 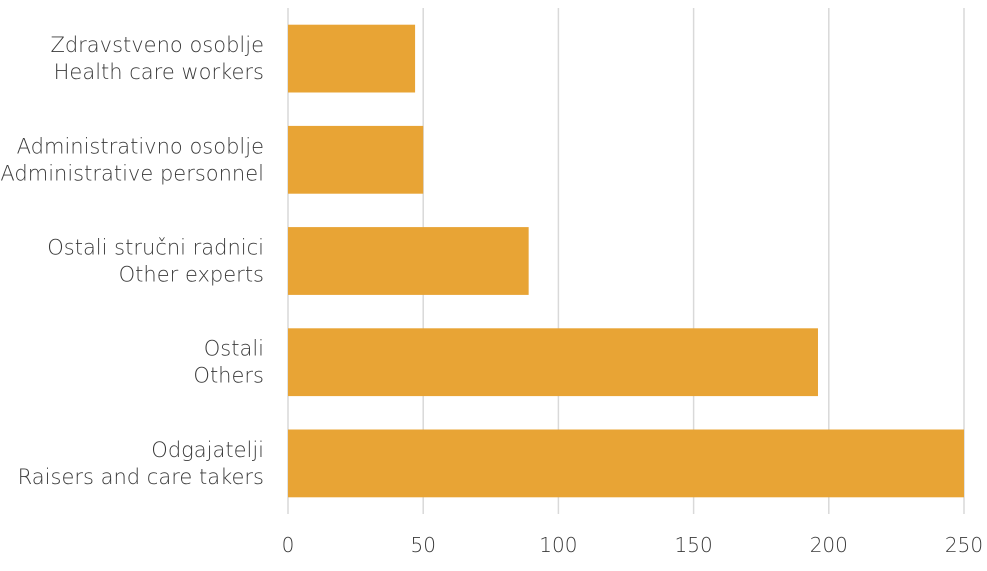 I want to click on x-tick-label: 250, so click(x=964, y=545).